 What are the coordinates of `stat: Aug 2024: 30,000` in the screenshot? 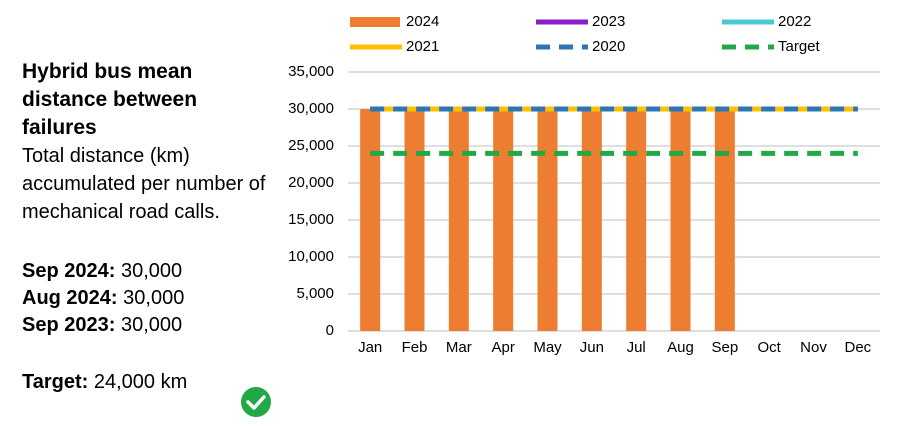 It's located at (144, 298).